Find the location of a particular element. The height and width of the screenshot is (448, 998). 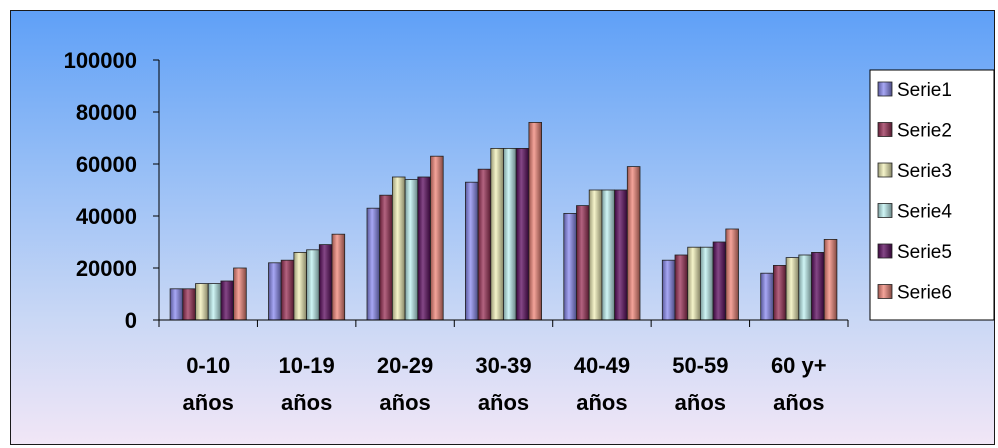

legend-swatch-serie5 is located at coordinates (885, 251).